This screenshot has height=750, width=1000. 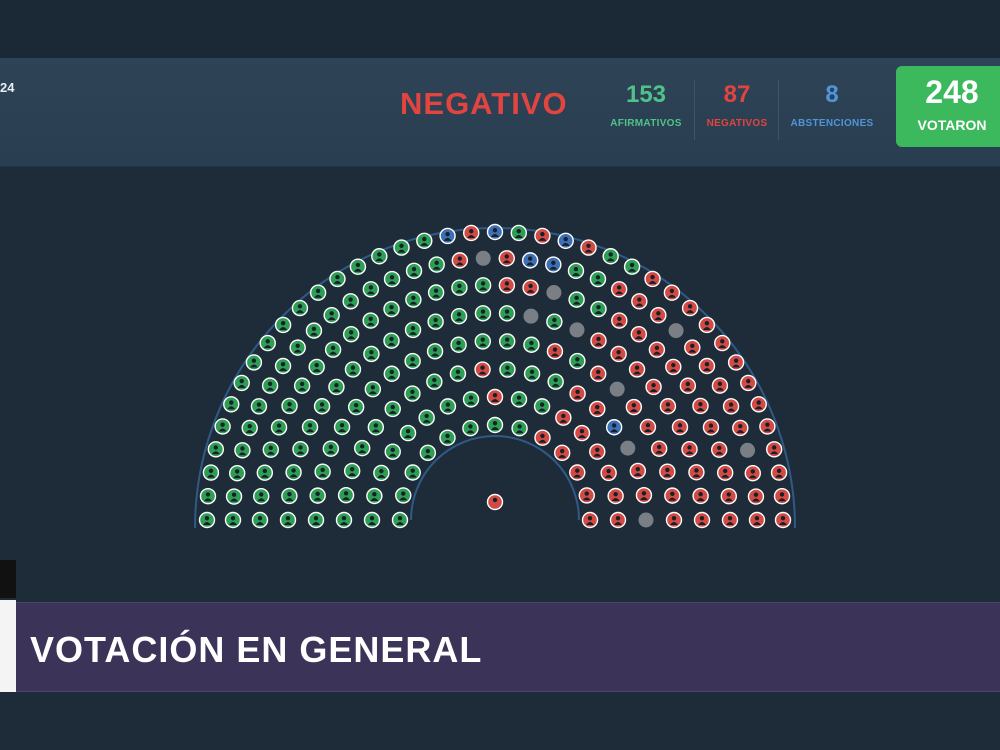 I want to click on seat-empty-circle, so click(x=676, y=331).